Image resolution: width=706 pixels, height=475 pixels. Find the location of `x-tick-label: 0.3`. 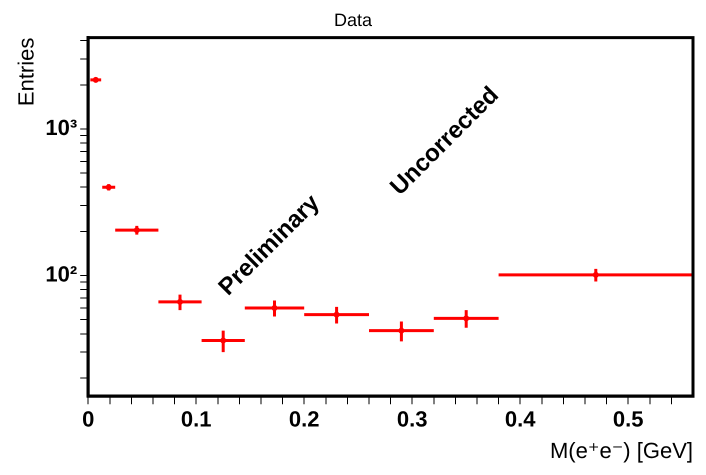

x-tick-label: 0.3 is located at coordinates (412, 419).